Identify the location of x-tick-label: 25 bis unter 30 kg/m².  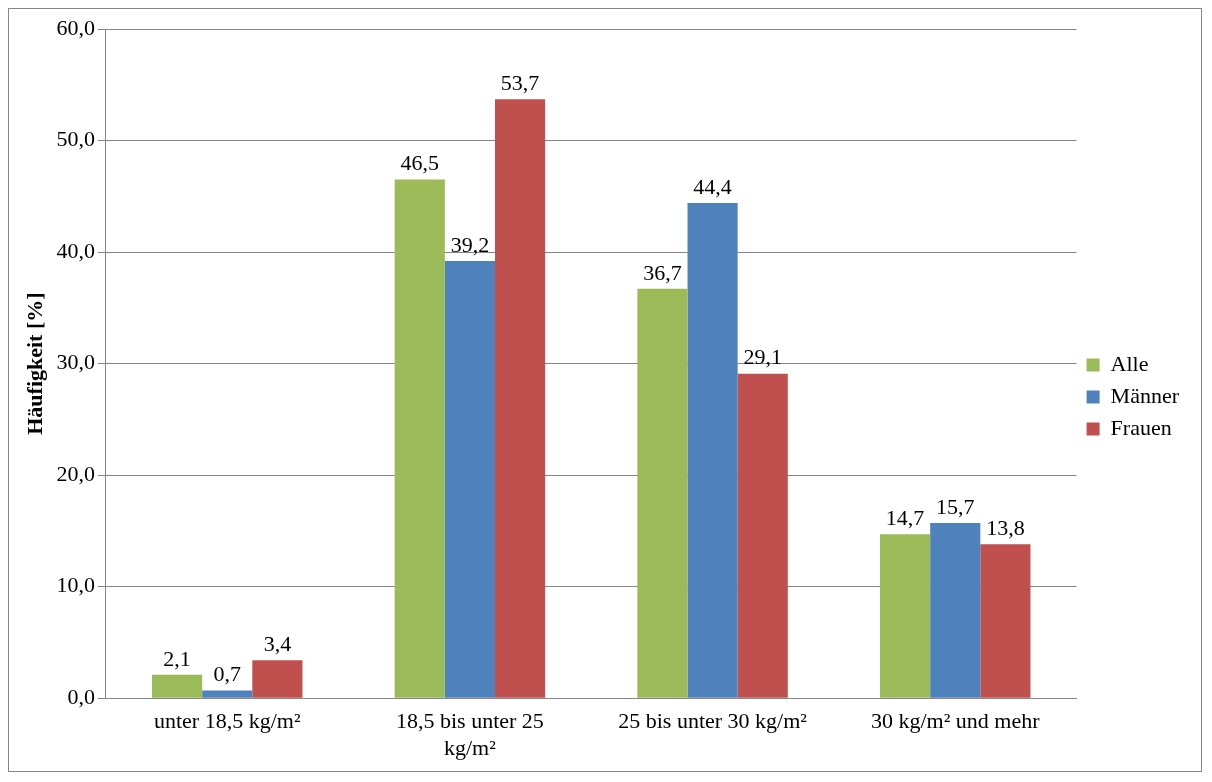
(713, 721).